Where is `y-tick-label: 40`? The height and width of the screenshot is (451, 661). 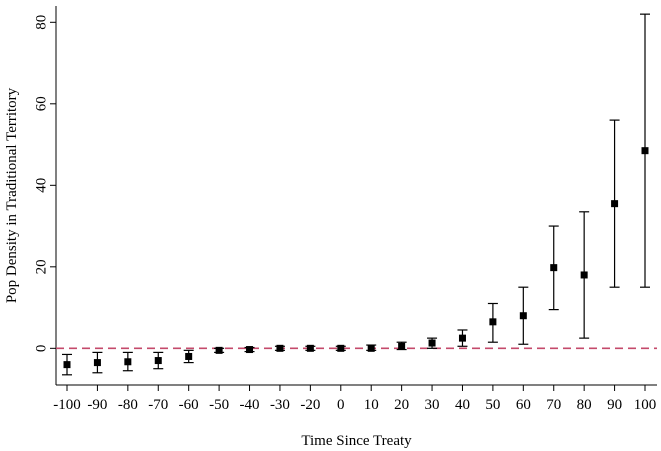
y-tick-label: 40 is located at coordinates (41, 185).